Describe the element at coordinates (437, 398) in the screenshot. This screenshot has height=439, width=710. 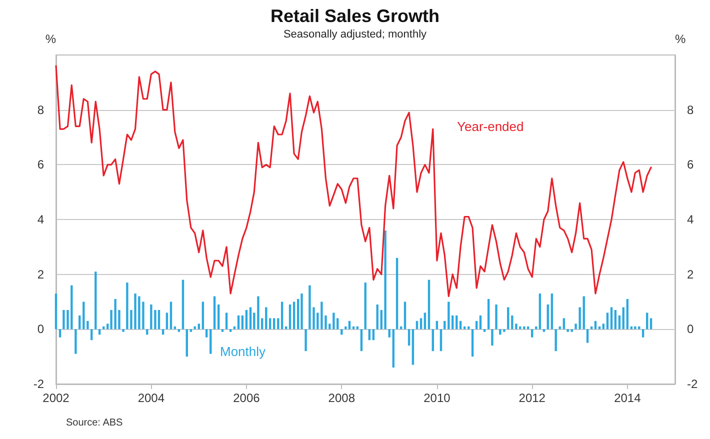
I see `x-tick-label: 2010` at that location.